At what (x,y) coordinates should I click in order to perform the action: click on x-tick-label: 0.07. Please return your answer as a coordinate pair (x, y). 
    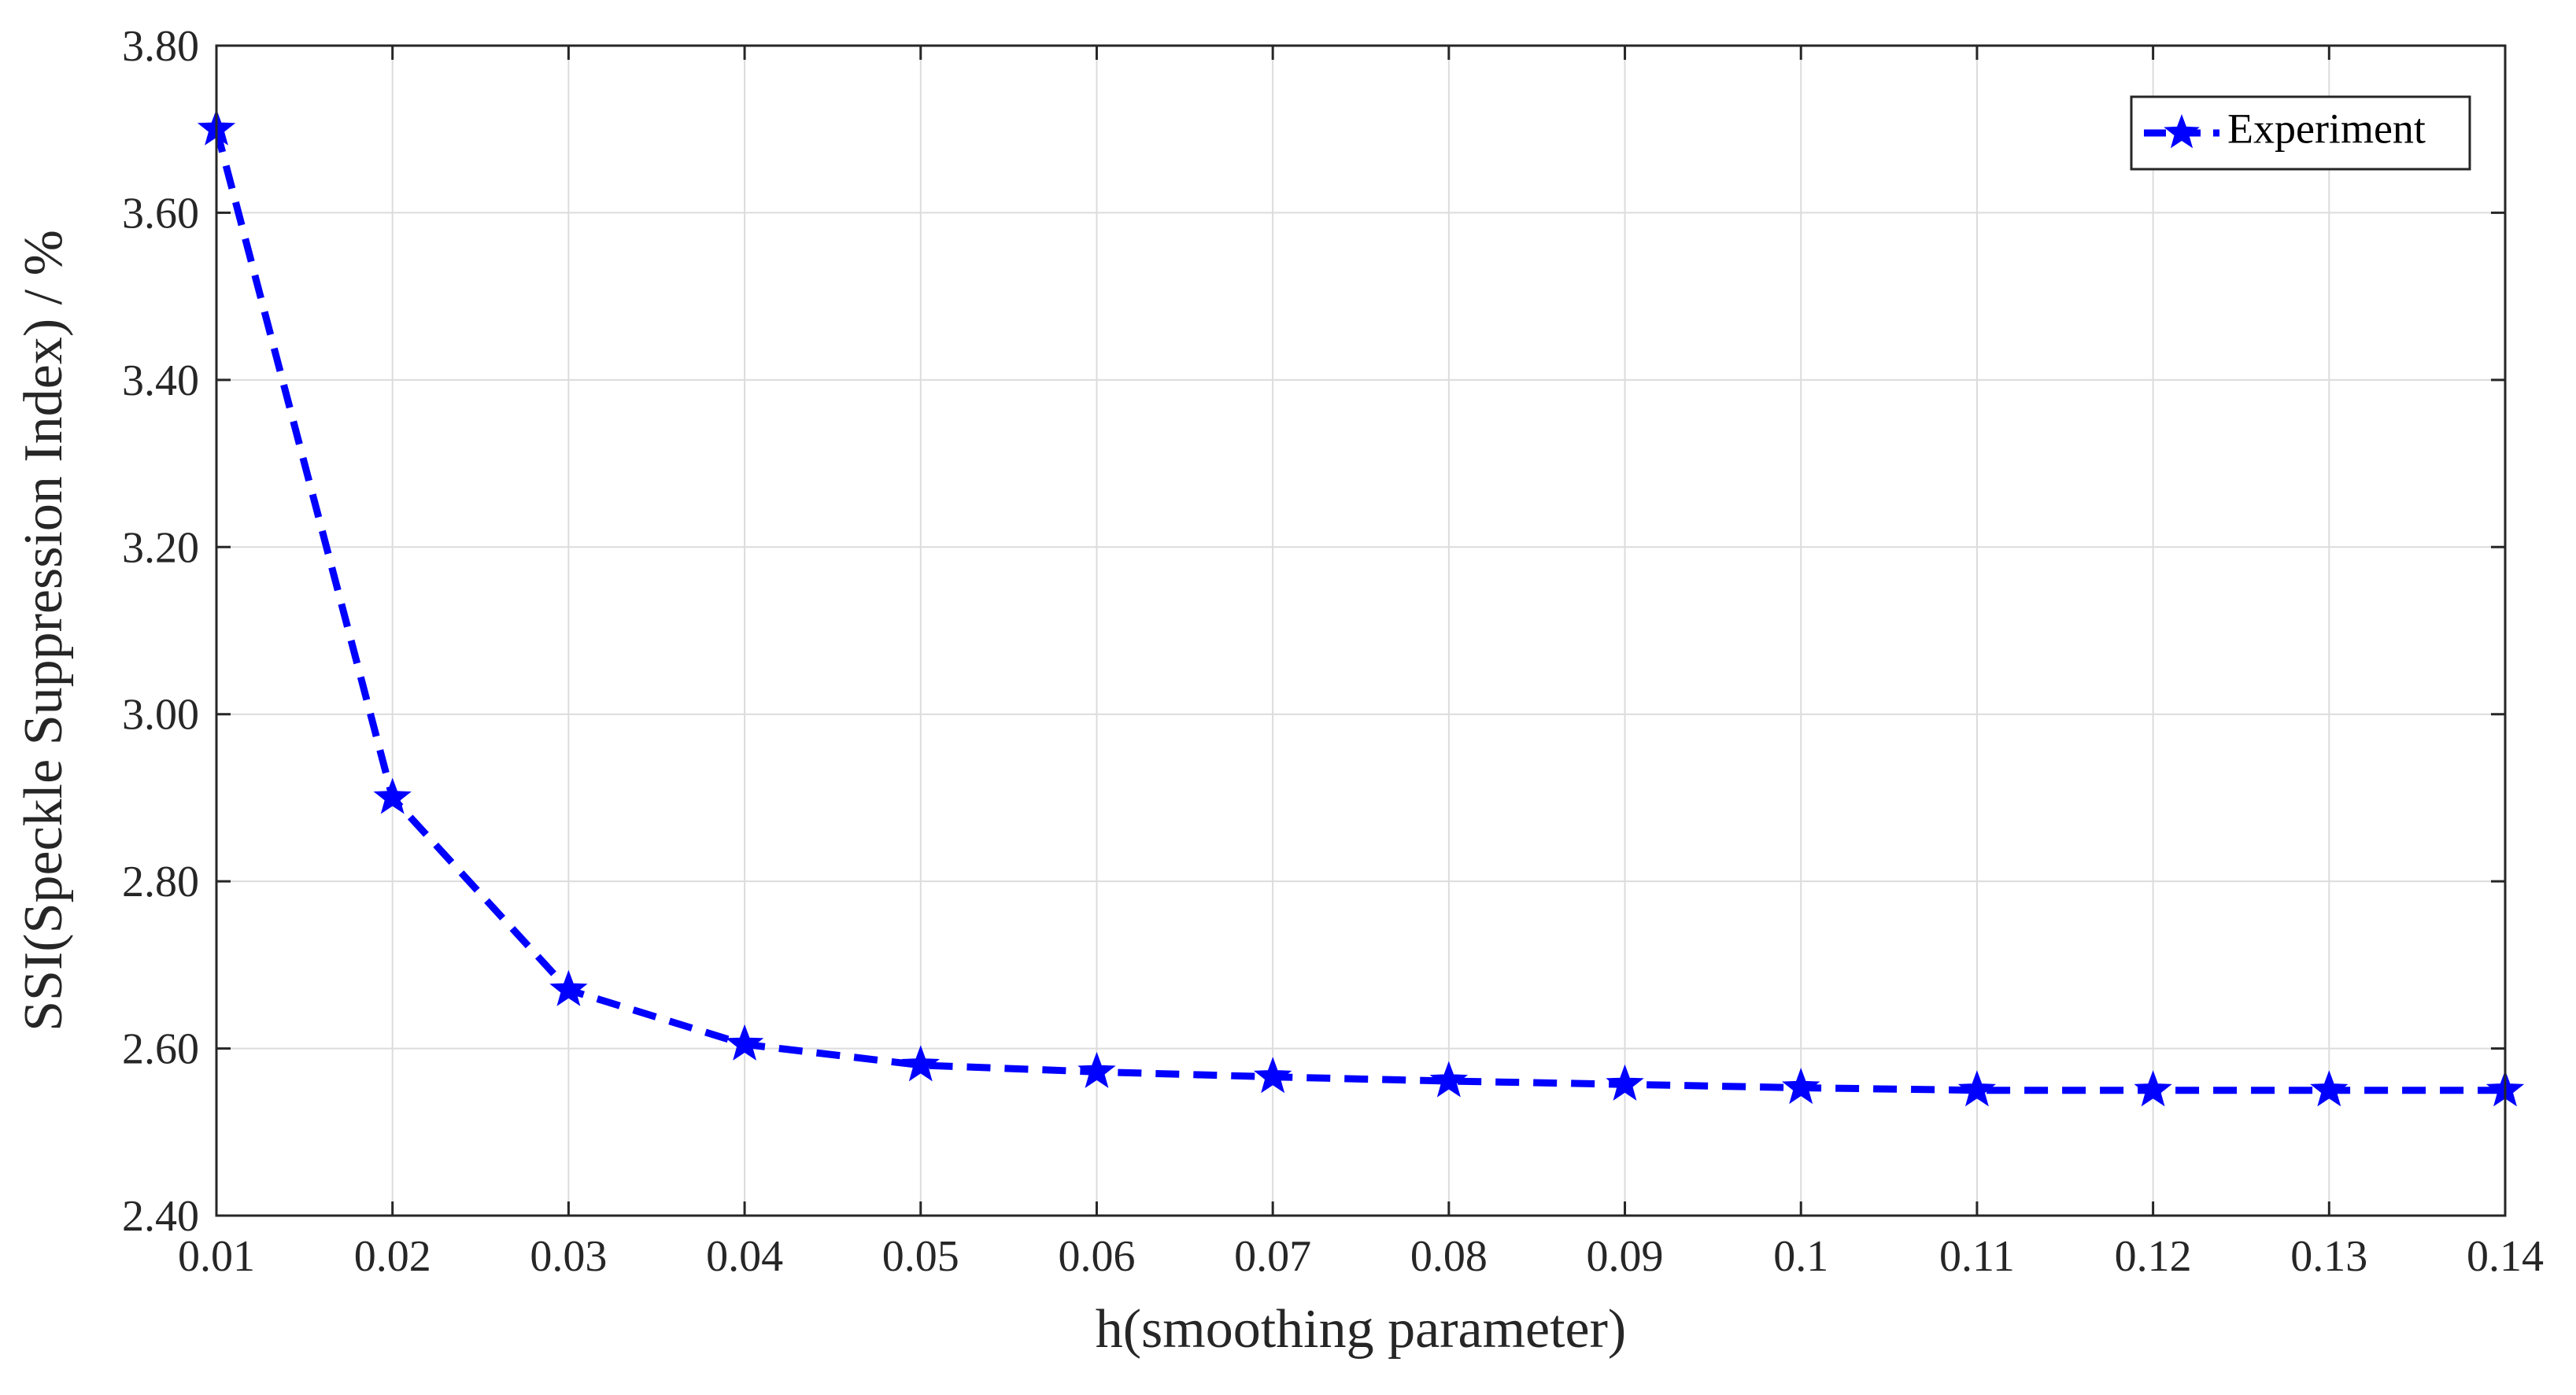
    Looking at the image, I should click on (1272, 1256).